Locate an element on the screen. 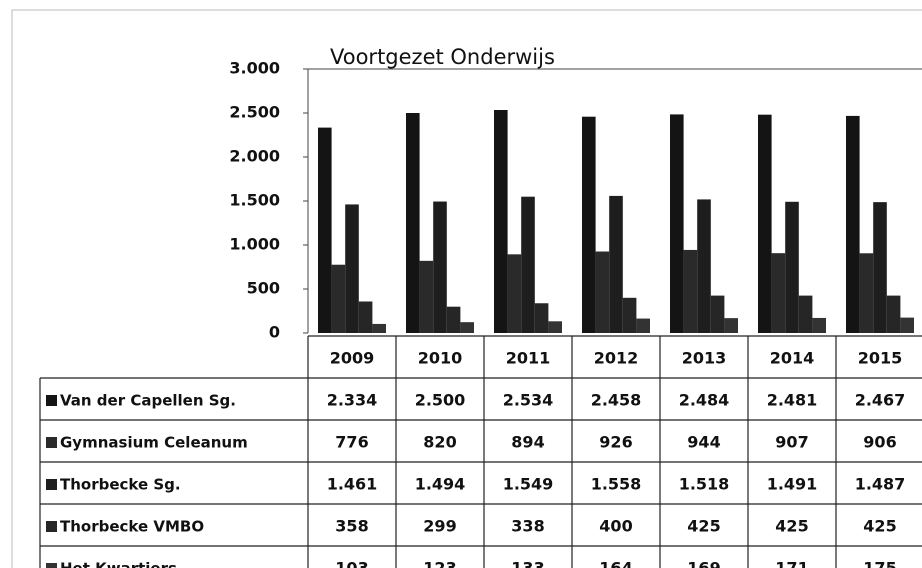  table-value: 906 is located at coordinates (879, 442).